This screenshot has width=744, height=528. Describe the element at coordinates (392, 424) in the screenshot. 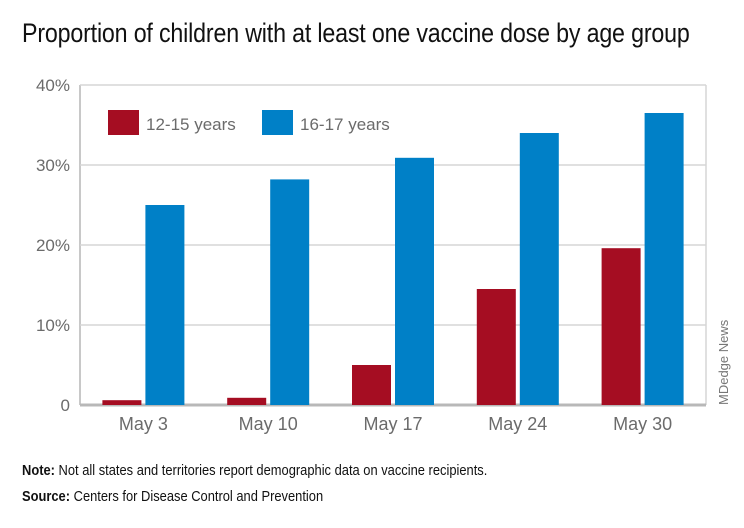

I see `x-tick-label: May 17` at that location.